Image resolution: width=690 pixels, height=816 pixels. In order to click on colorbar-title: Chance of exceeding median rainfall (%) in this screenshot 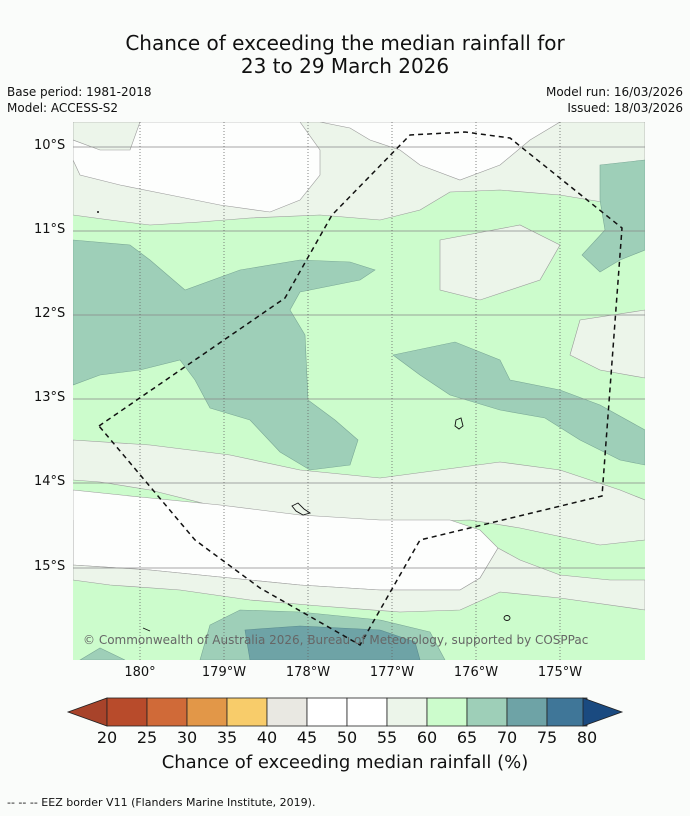, I will do `click(345, 762)`.